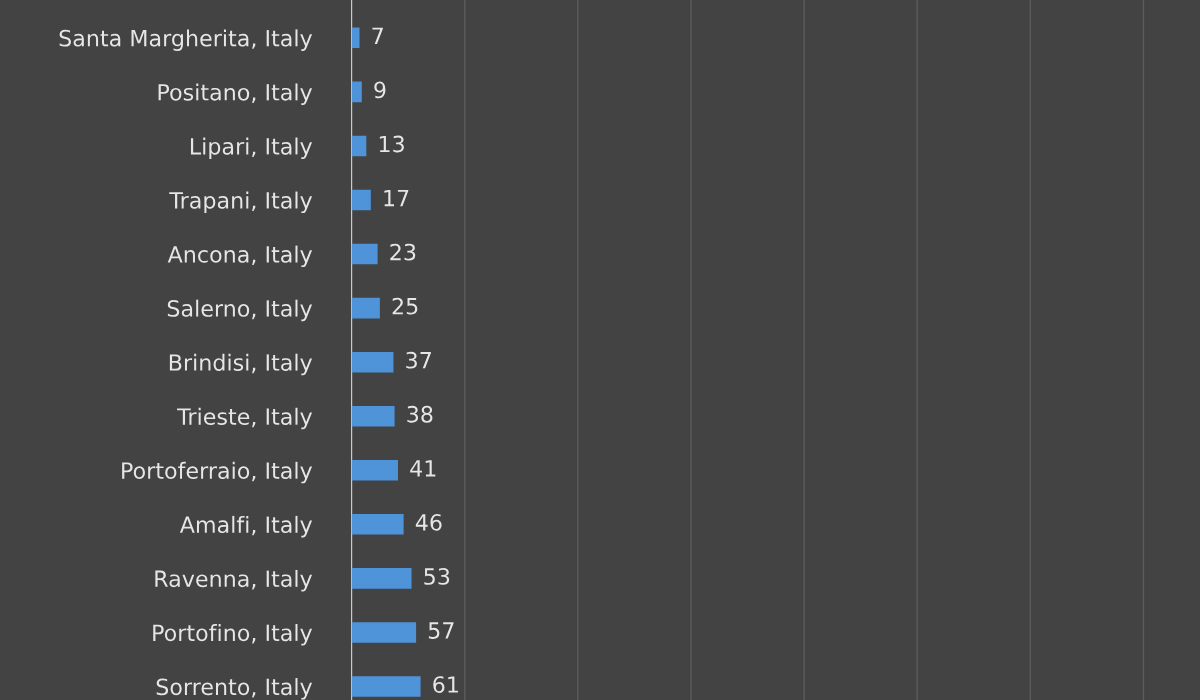 The image size is (1200, 700). What do you see at coordinates (428, 522) in the screenshot?
I see `data-label: 46` at bounding box center [428, 522].